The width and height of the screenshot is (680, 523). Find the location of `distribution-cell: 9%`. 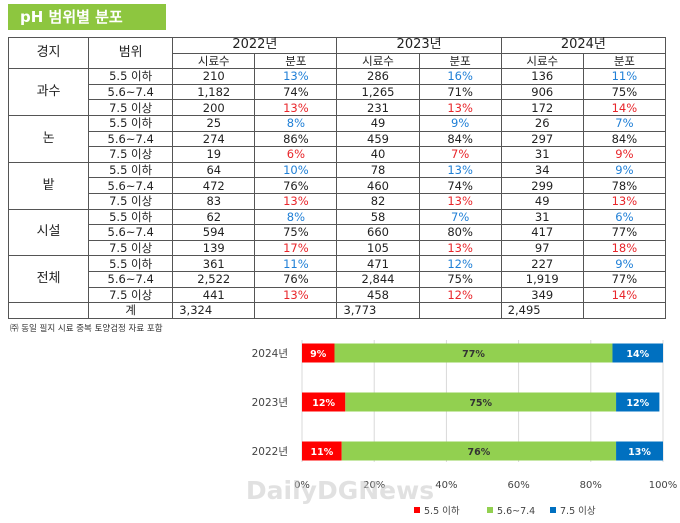

distribution-cell: 9% is located at coordinates (624, 170).